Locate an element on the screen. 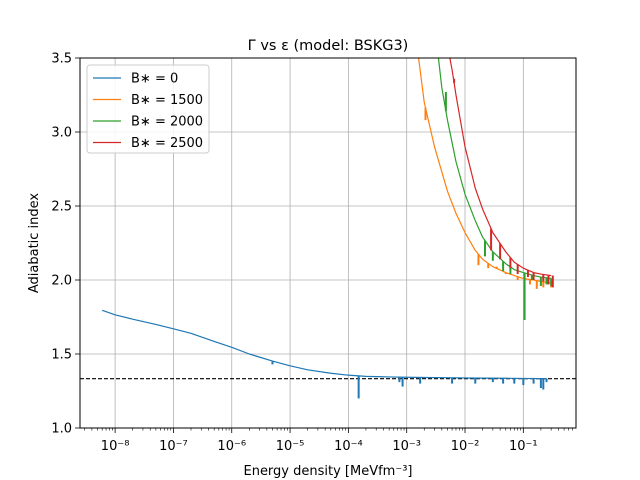 This screenshot has width=640, height=480. chart-title: Γ vs ε (model: BSKG3) is located at coordinates (328, 46).